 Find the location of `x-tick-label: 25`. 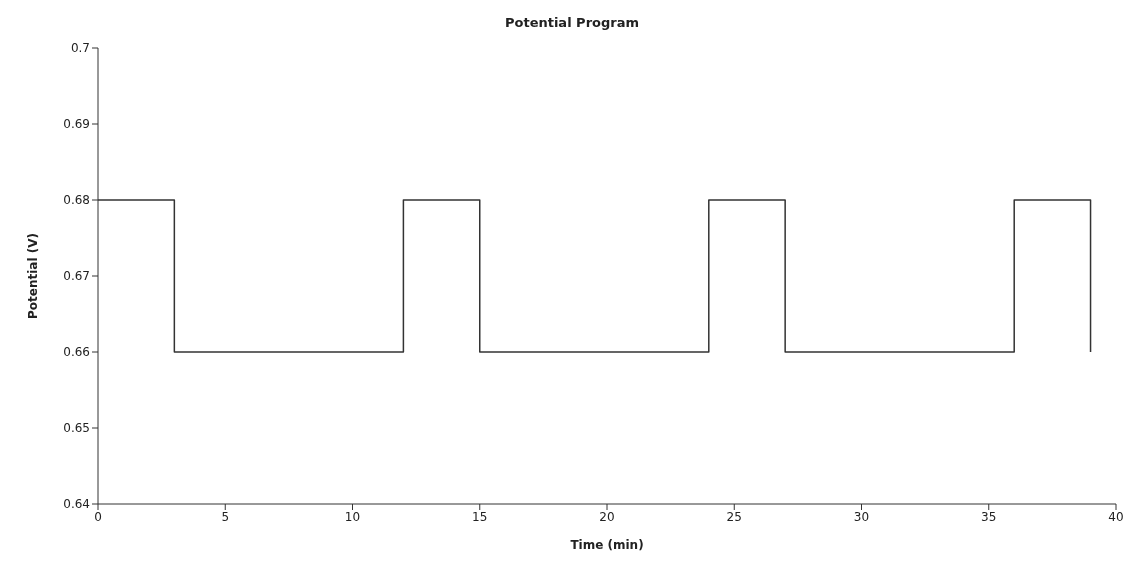

x-tick-label: 25 is located at coordinates (734, 516).